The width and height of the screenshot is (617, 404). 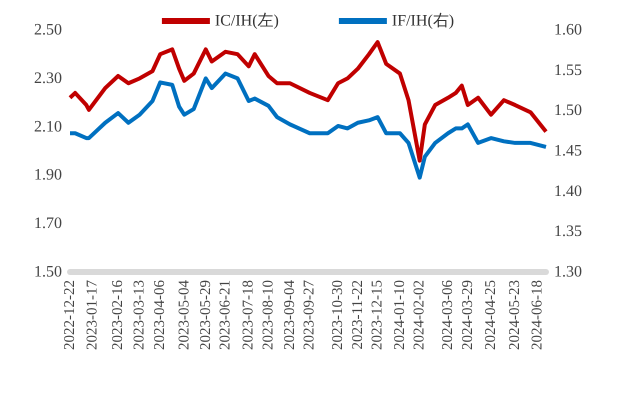 What do you see at coordinates (246, 21) in the screenshot?
I see `legend-label: IC/IH(左)` at bounding box center [246, 21].